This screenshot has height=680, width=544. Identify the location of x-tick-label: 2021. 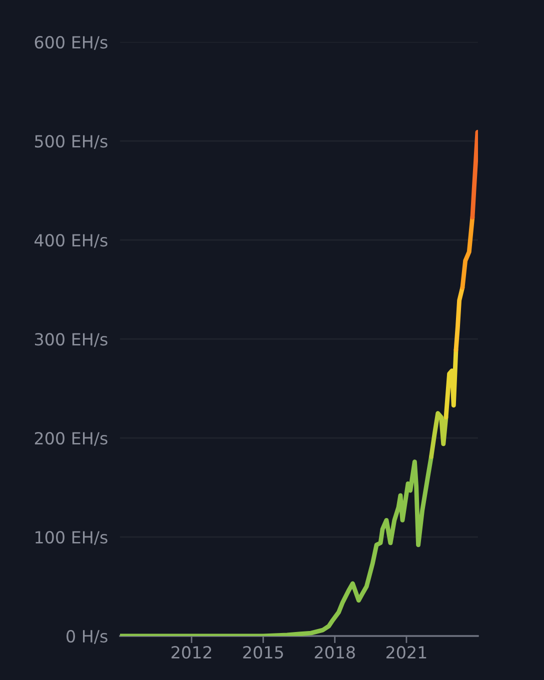
(406, 652).